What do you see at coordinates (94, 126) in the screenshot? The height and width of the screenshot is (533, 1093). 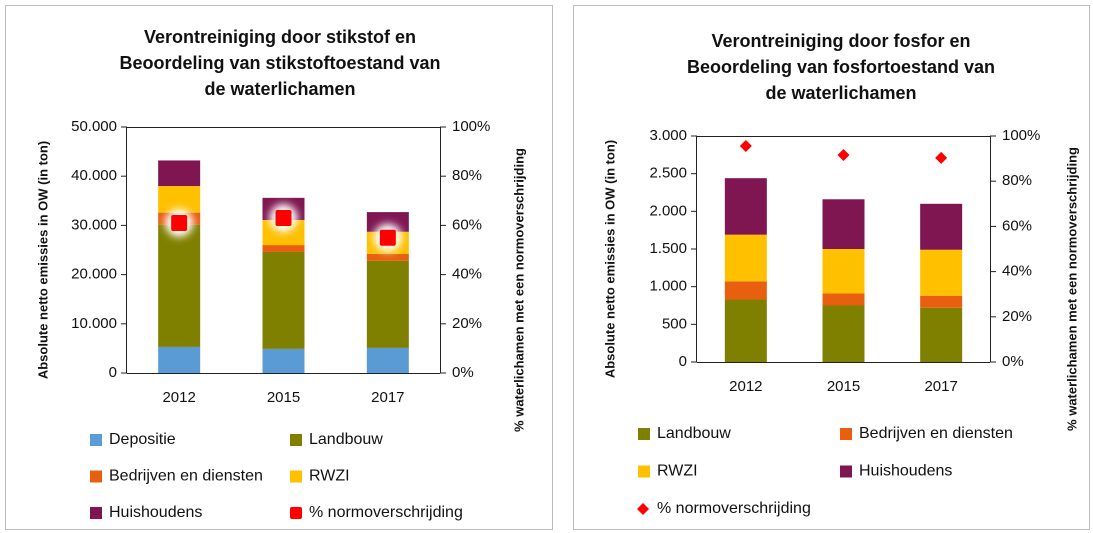 I see `y-tick-label: 50.000` at bounding box center [94, 126].